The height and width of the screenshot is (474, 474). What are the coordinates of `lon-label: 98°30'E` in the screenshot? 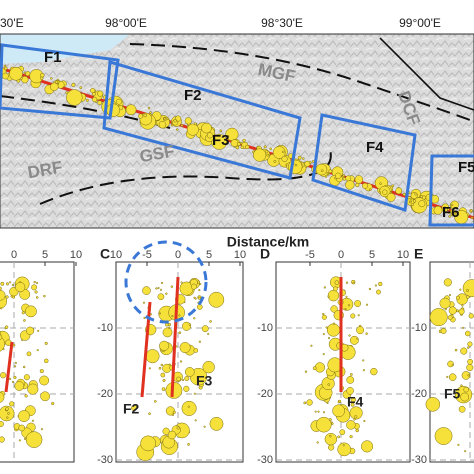 It's located at (282, 23).